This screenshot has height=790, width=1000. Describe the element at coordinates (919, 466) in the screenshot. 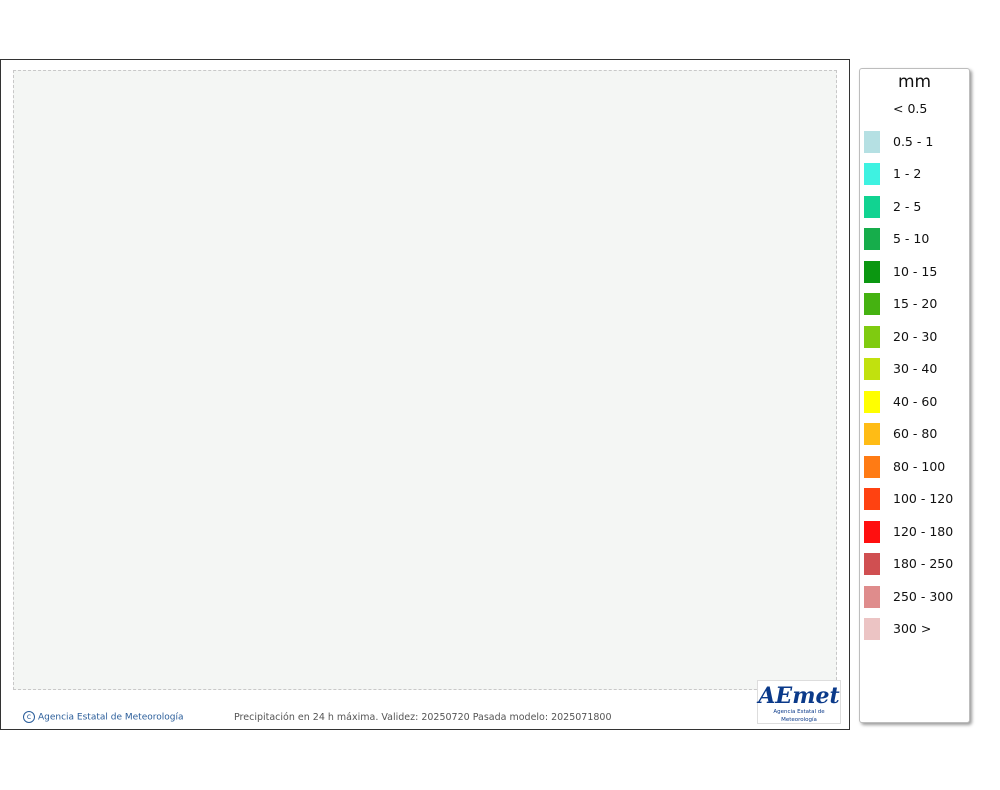

I see `legend-label: 80 - 100` at that location.